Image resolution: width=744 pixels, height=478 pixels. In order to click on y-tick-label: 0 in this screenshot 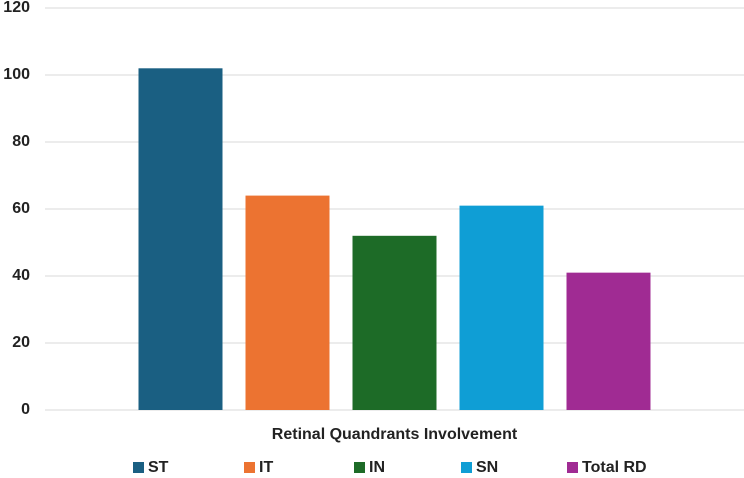, I will do `click(25, 409)`.